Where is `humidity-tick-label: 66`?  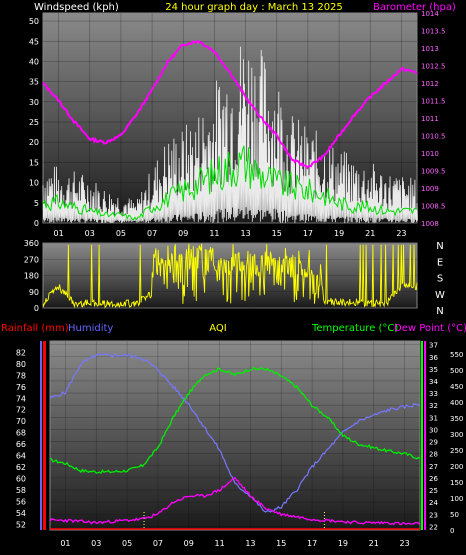
humidity-tick-label: 66 is located at coordinates (21, 444).